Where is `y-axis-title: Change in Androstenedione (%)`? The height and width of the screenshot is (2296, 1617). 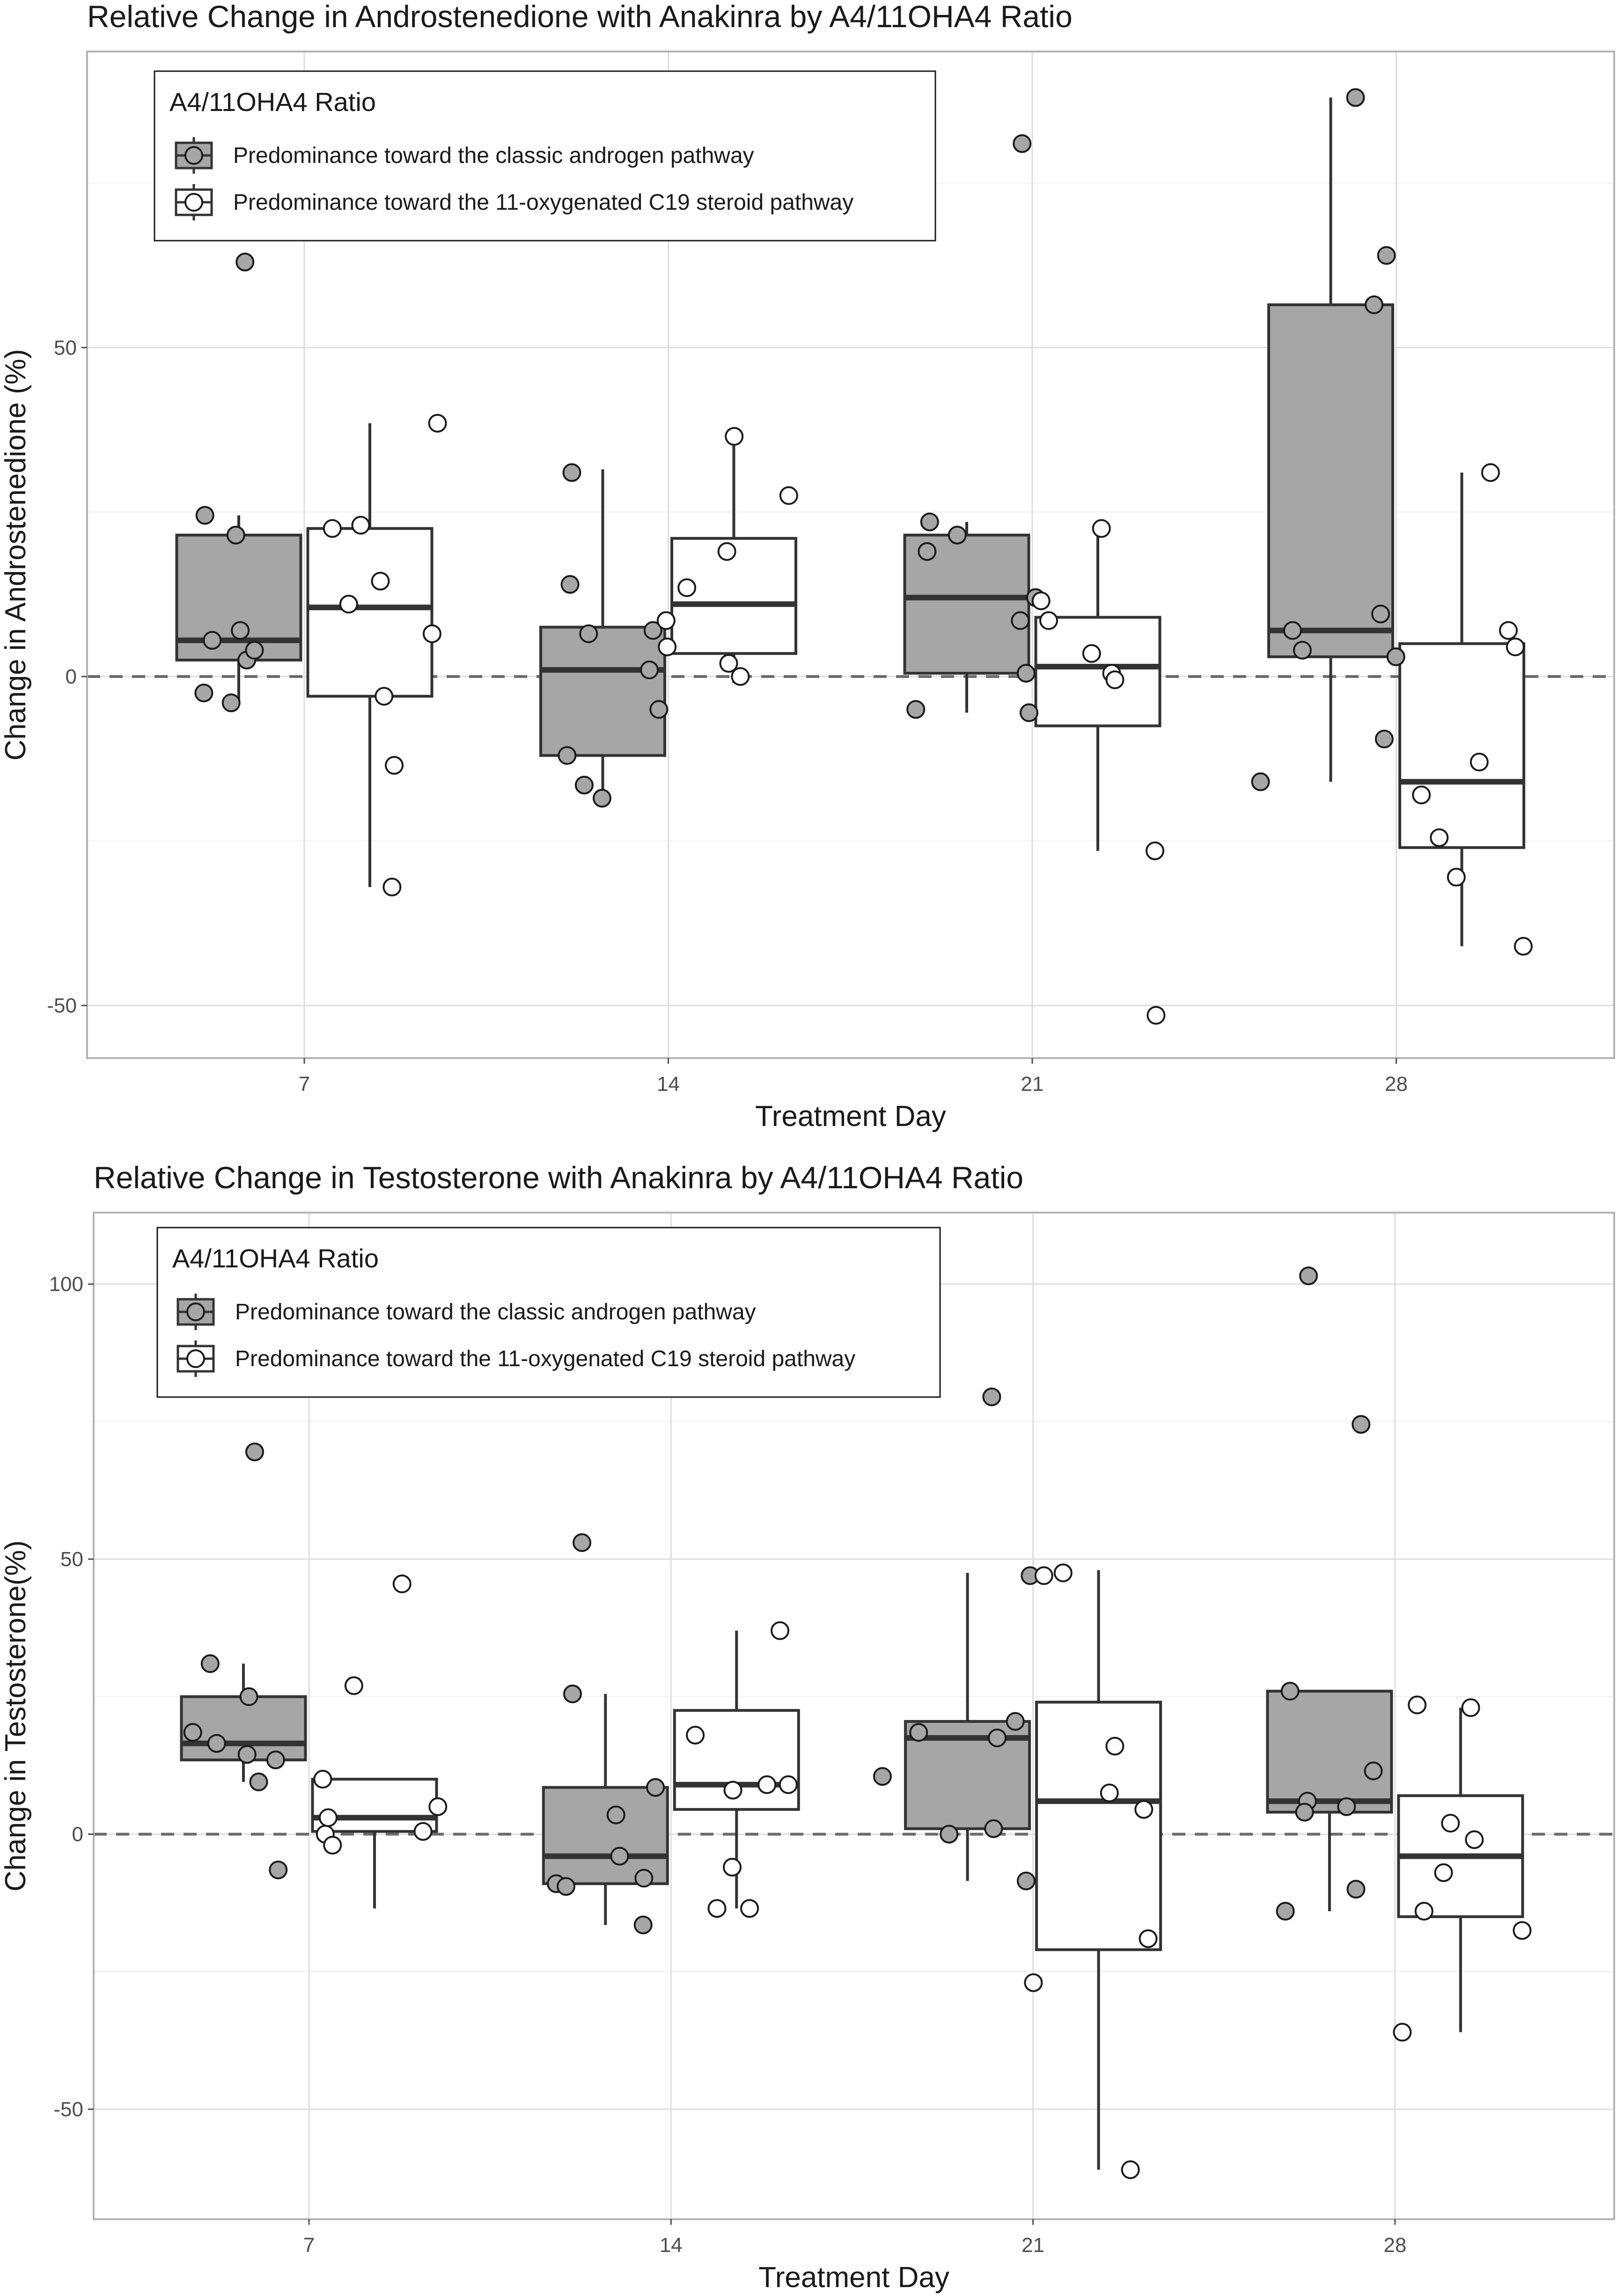
y-axis-title: Change in Androstenedione (%) is located at coordinates (16, 555).